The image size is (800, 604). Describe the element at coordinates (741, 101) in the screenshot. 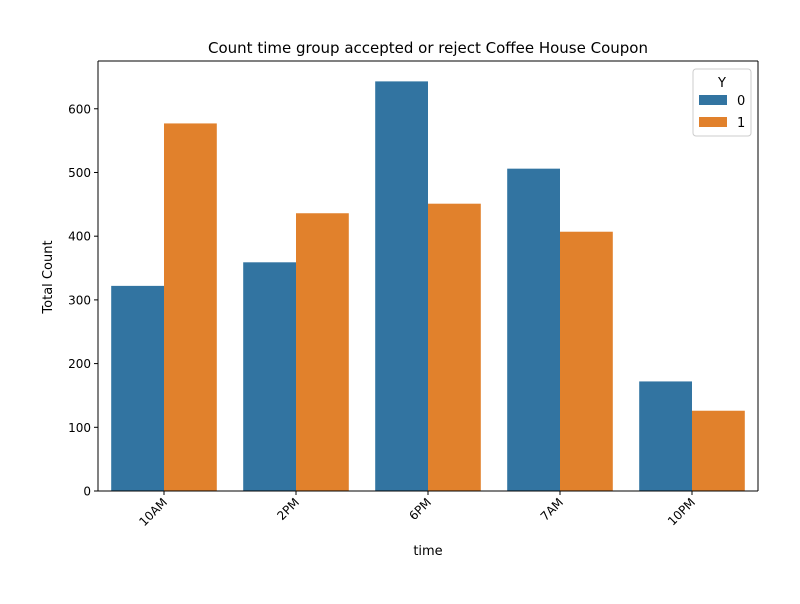

I see `legend-label-series-0: 0` at that location.